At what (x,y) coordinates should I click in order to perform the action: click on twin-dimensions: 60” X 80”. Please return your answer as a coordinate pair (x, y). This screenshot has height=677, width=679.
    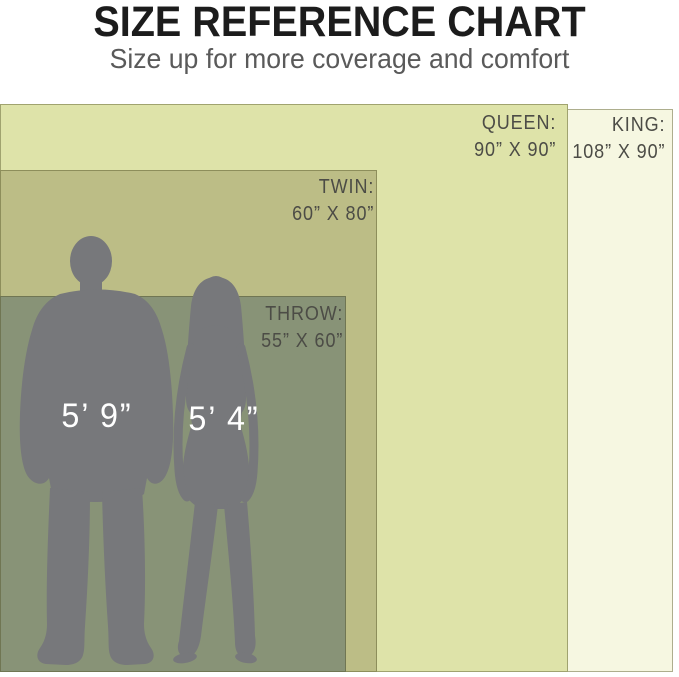
    Looking at the image, I should click on (332, 214).